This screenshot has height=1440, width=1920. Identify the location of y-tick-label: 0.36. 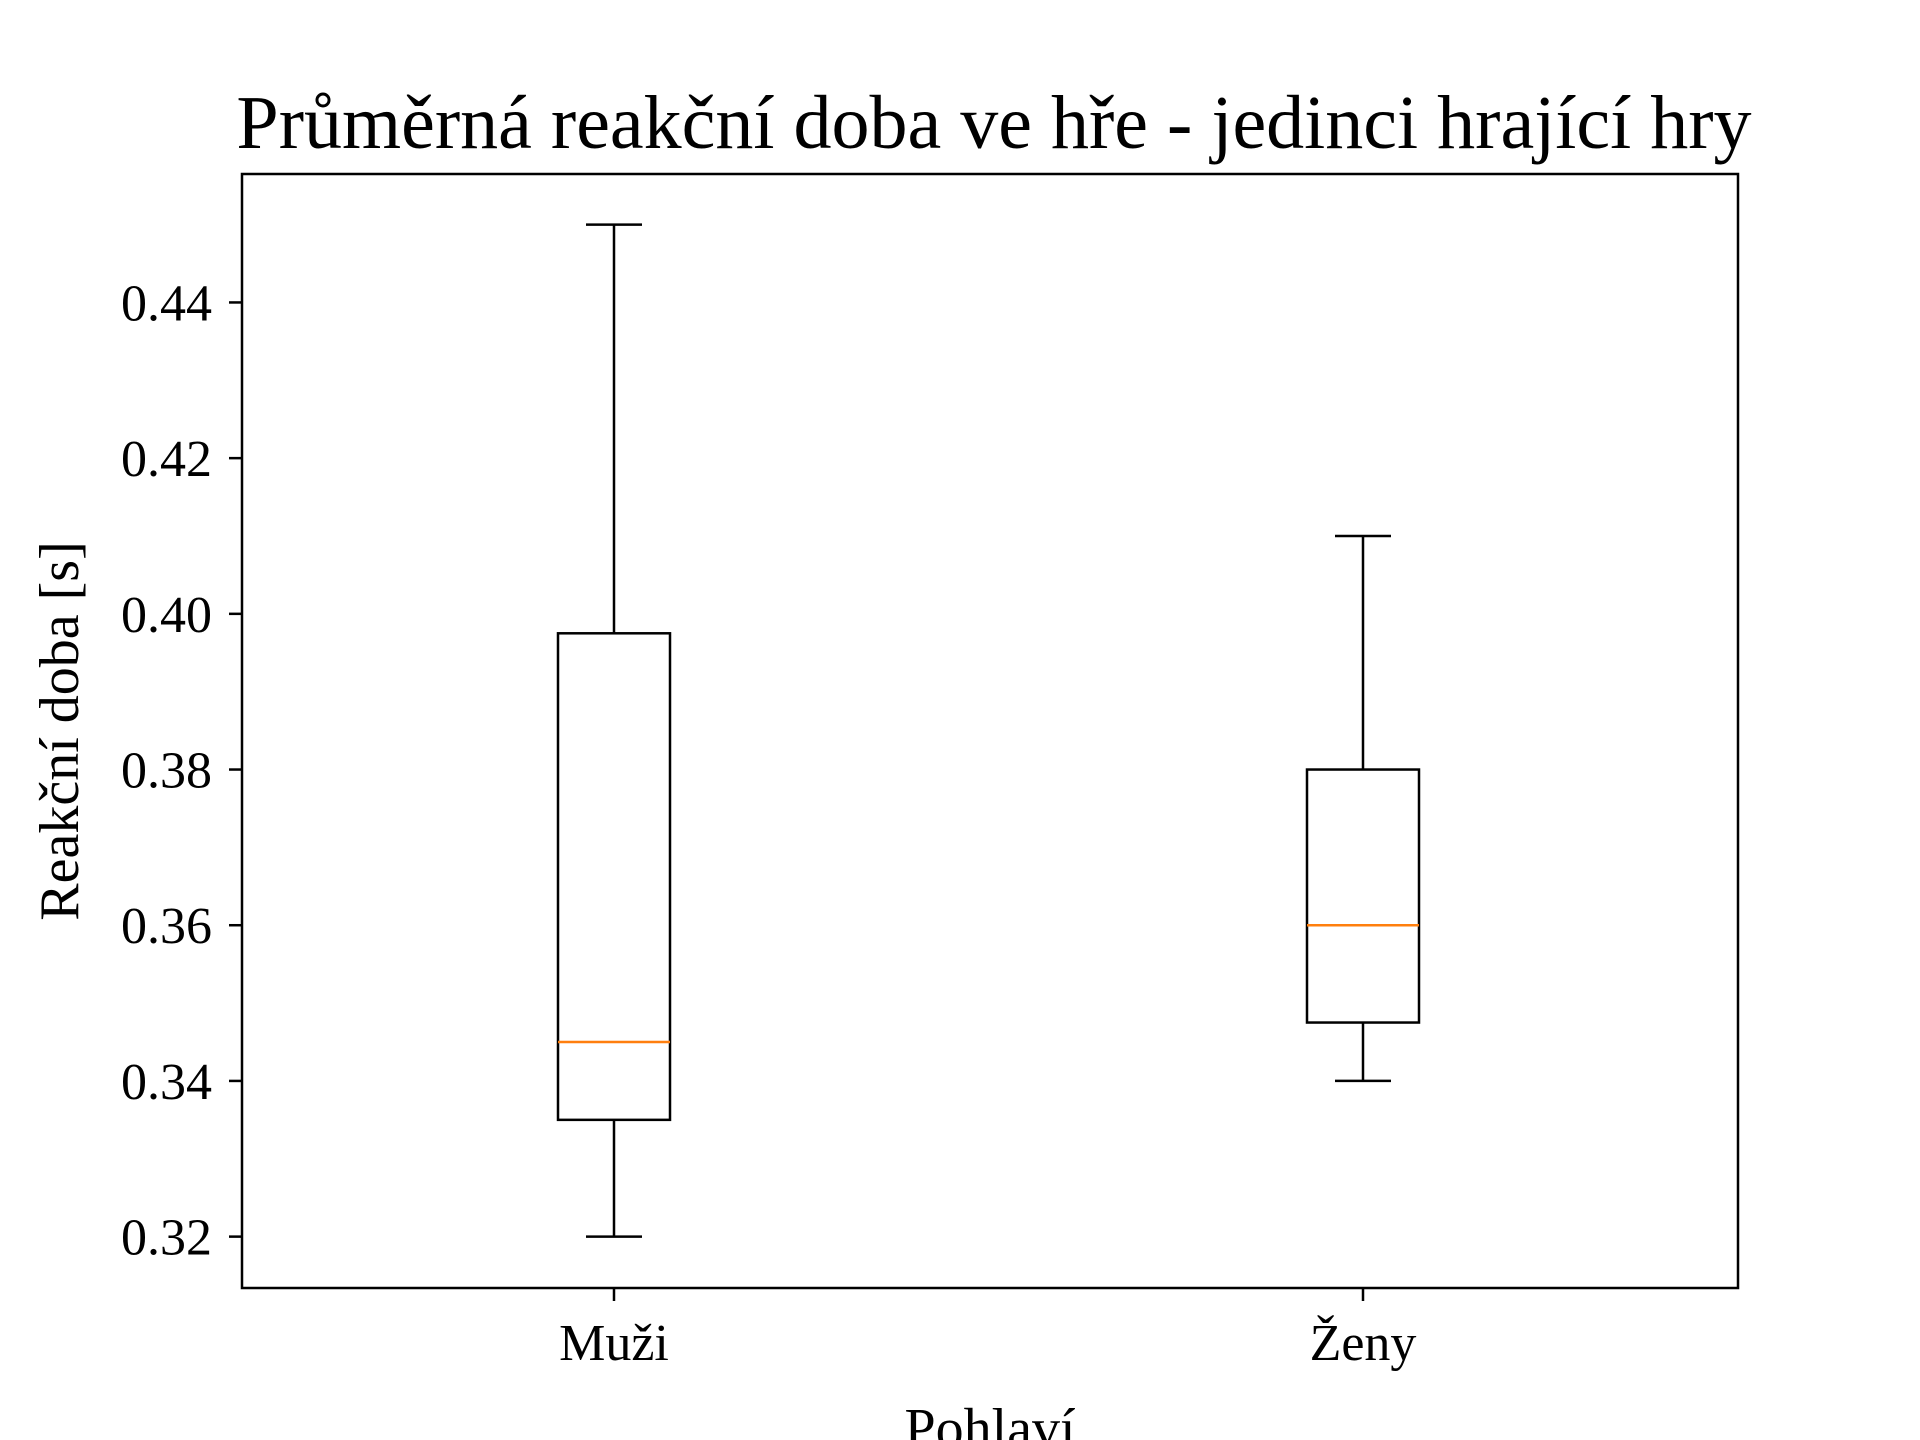
(166, 926).